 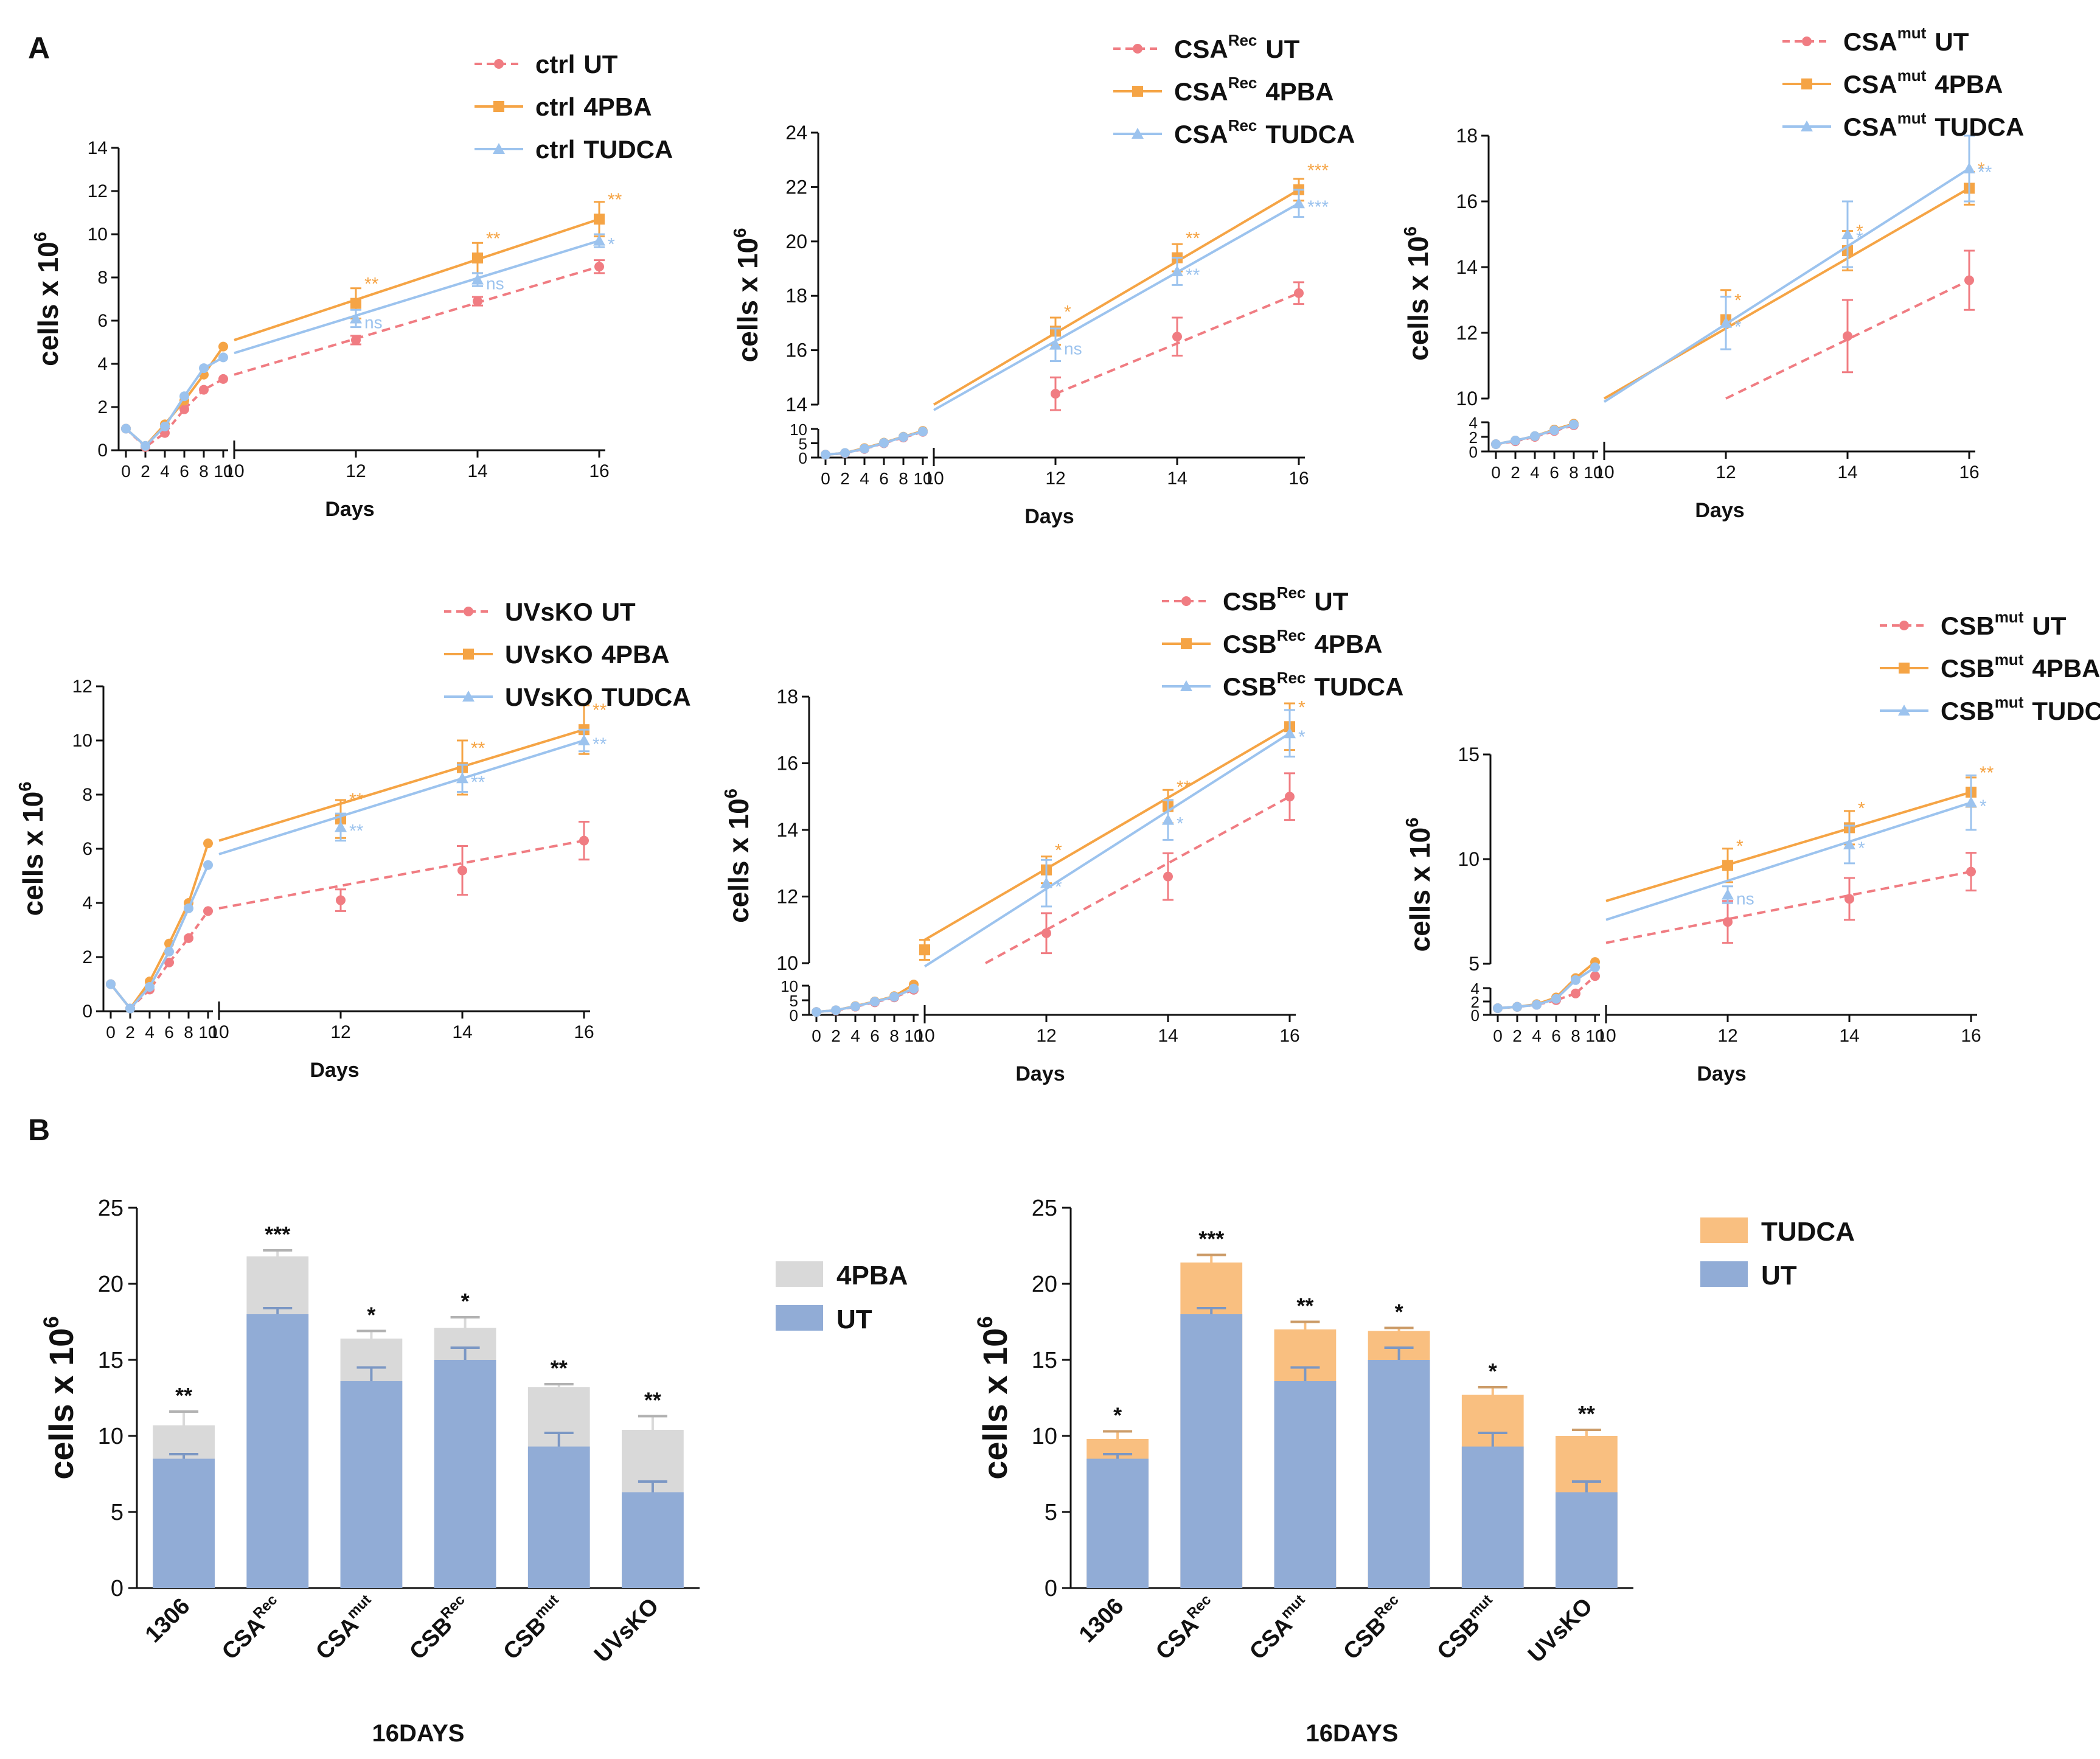 What do you see at coordinates (570, 611) in the screenshot?
I see `legend-label-ut: UVsKO UT` at bounding box center [570, 611].